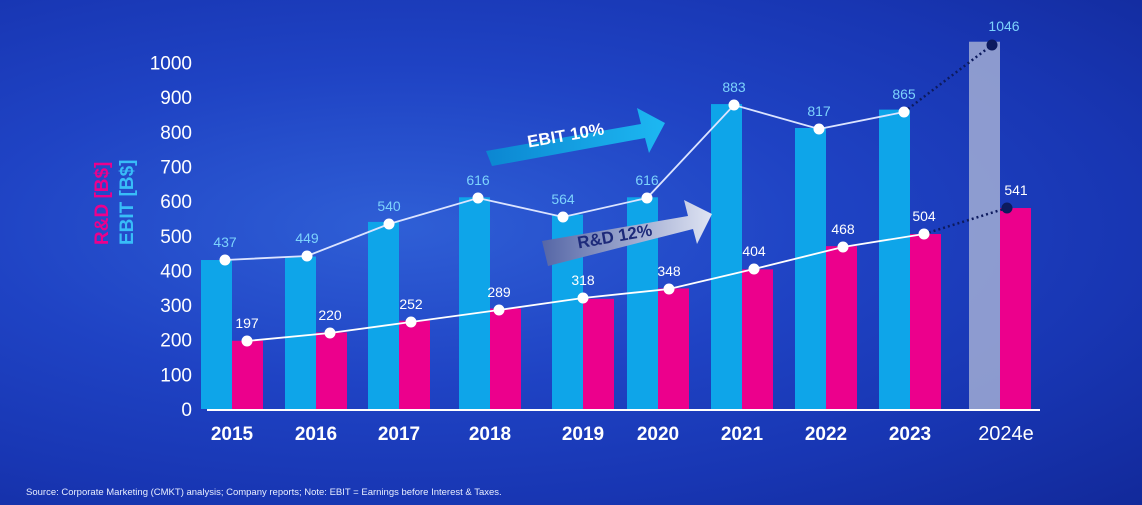 The image size is (1142, 505). What do you see at coordinates (563, 199) in the screenshot?
I see `ebit-data-label: 564` at bounding box center [563, 199].